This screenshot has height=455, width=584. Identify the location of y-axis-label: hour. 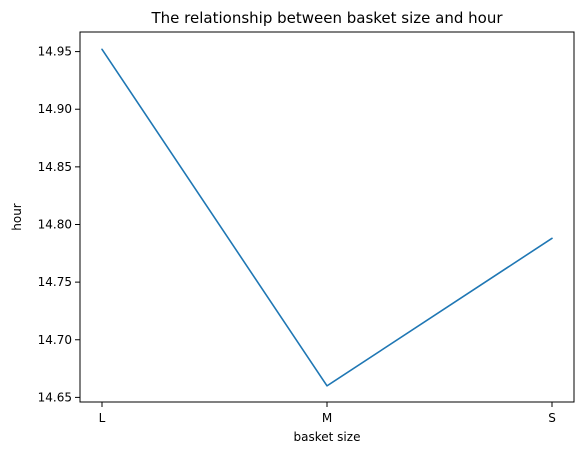
(17, 217).